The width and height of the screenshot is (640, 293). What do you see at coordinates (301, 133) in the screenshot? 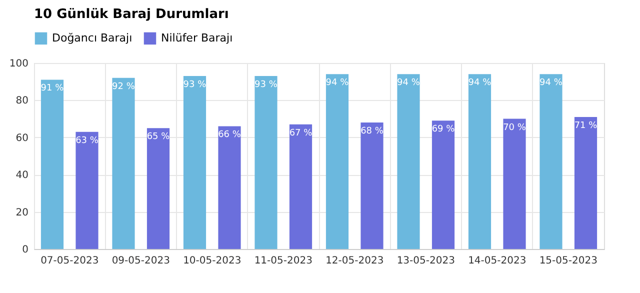
I see `data-label: 67 %` at bounding box center [301, 133].